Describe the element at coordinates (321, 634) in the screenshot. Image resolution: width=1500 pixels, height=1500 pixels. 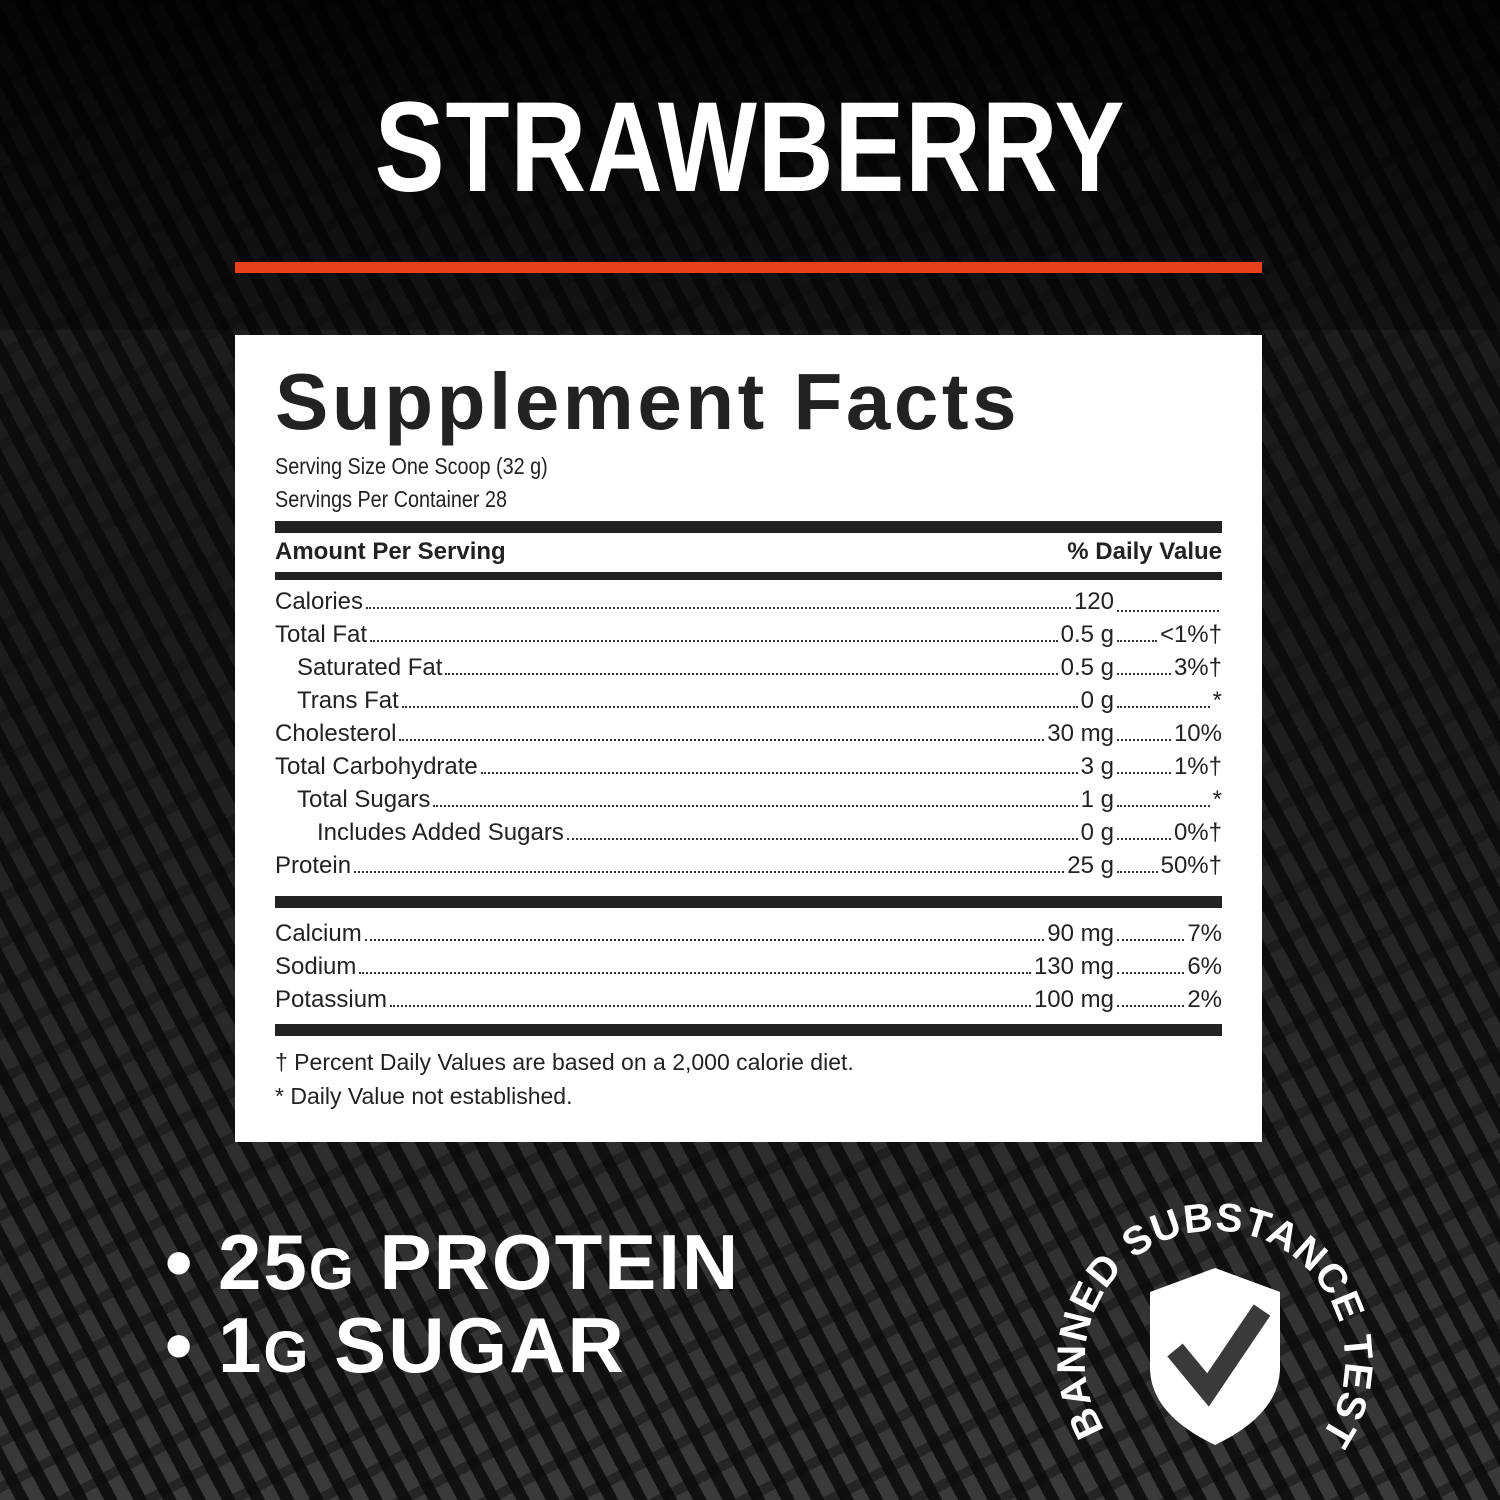
I see `nutrient-name: Total Fat` at that location.